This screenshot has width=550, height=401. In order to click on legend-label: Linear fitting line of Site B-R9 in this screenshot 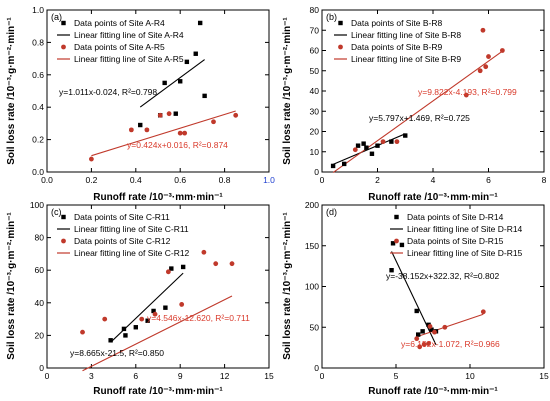, I will do `click(406, 59)`.